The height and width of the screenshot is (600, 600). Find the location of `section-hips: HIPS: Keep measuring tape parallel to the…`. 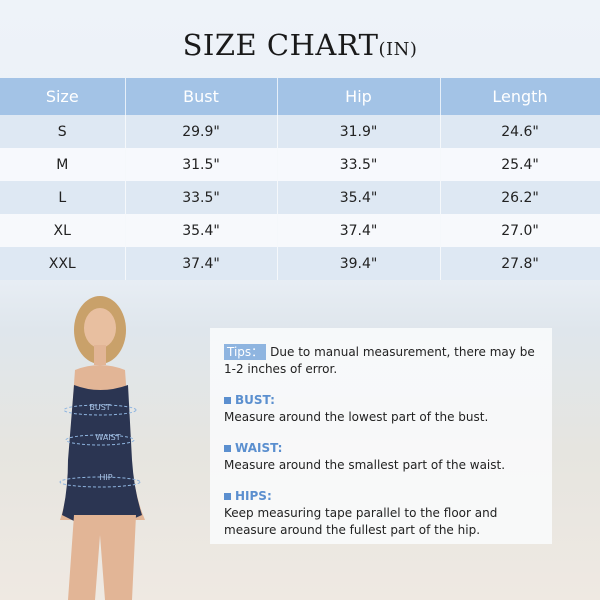

section-hips: HIPS: Keep measuring tape parallel to the… is located at coordinates (382, 513).